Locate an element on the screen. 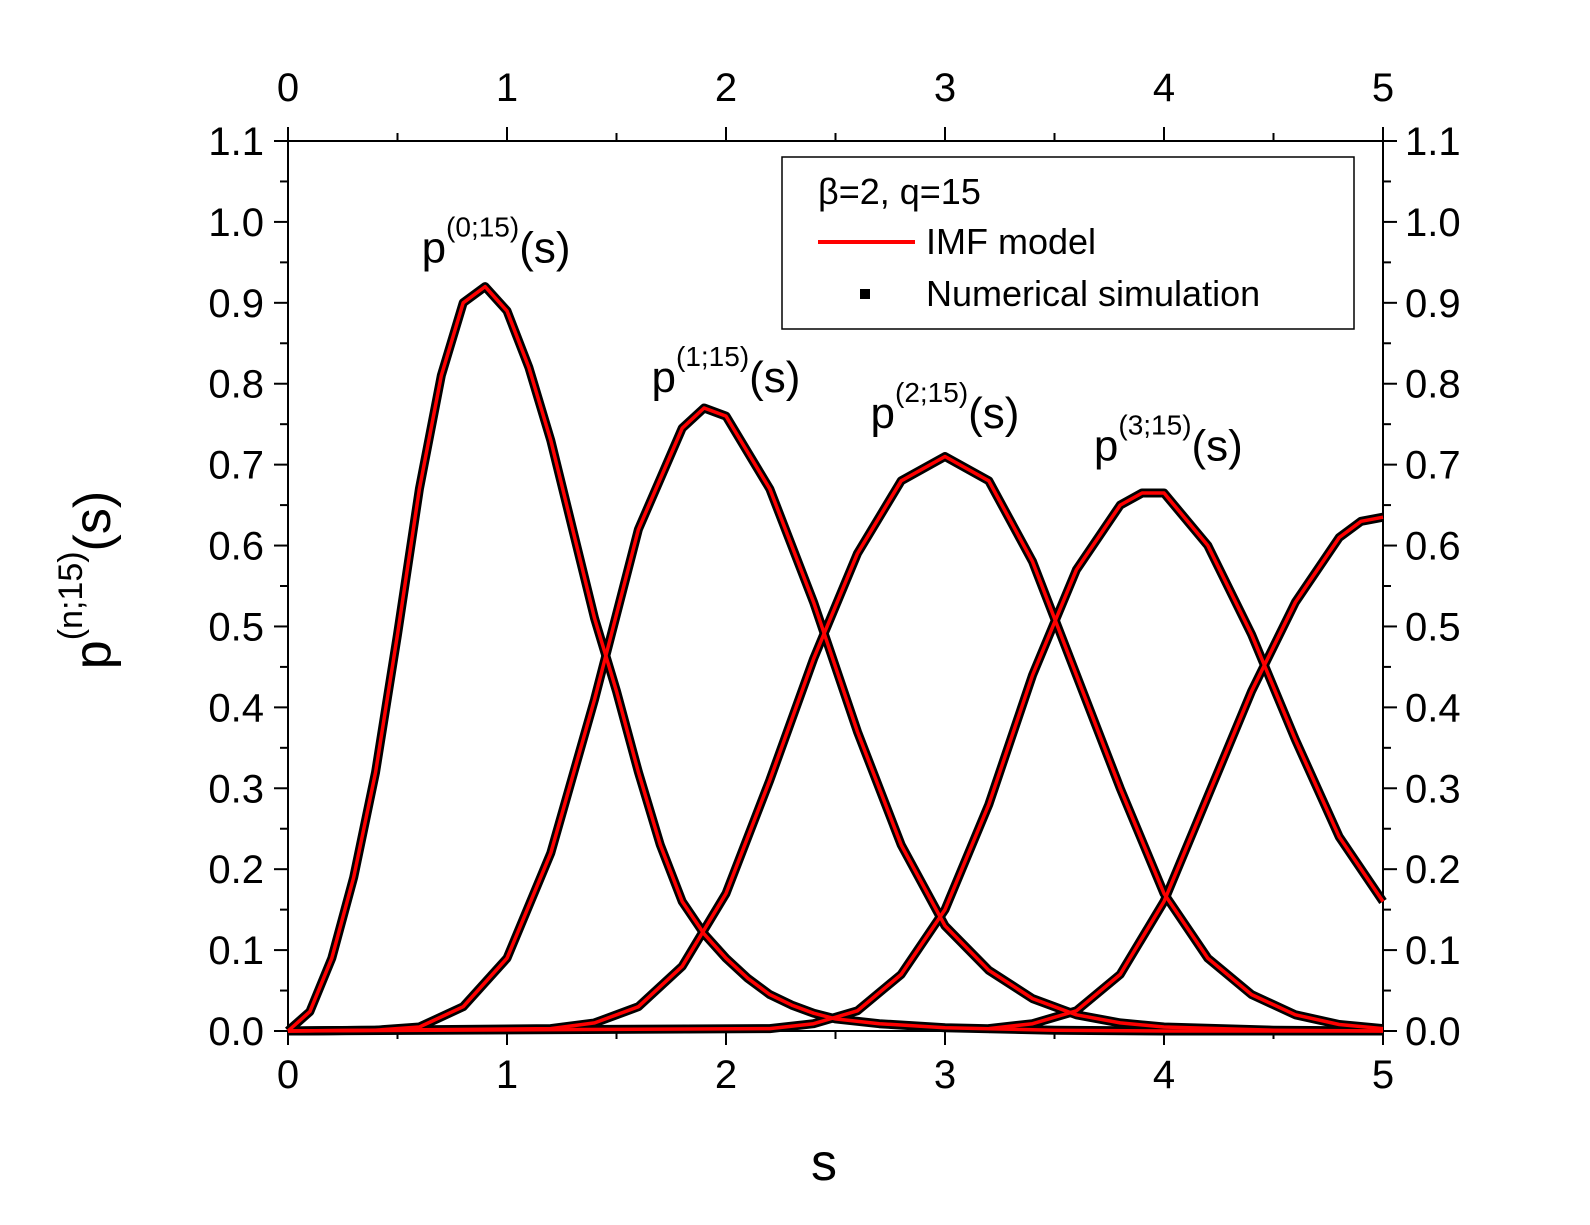  y-tick-label-right: 1.1 is located at coordinates (1433, 142).